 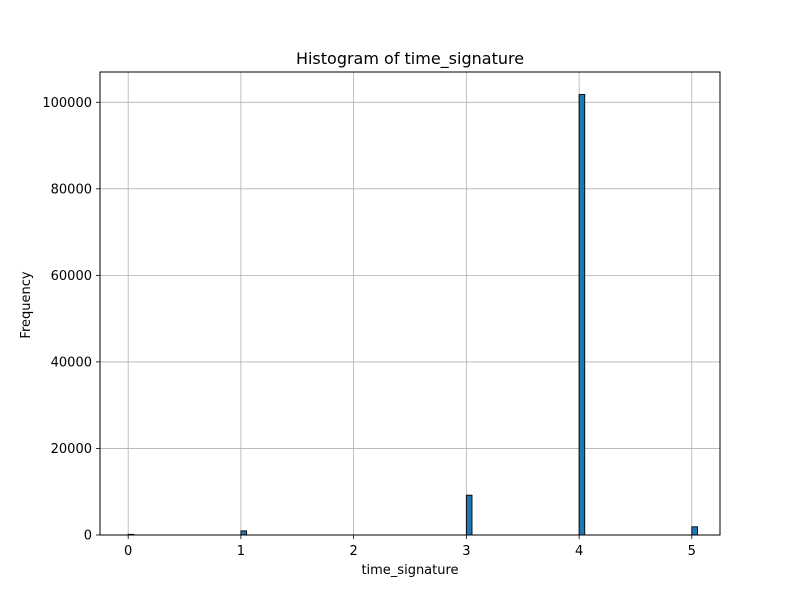 What do you see at coordinates (579, 551) in the screenshot?
I see `x-tick-label: 4` at bounding box center [579, 551].